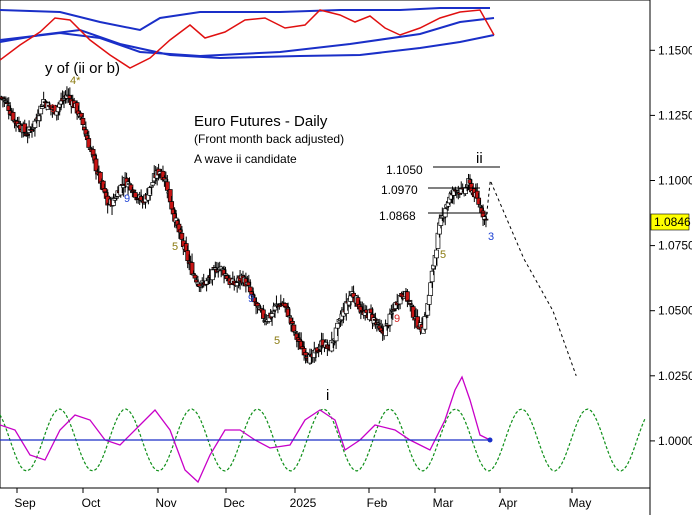 This screenshot has width=692, height=515. What do you see at coordinates (397, 216) in the screenshot?
I see `level-label: 1.0868` at bounding box center [397, 216].